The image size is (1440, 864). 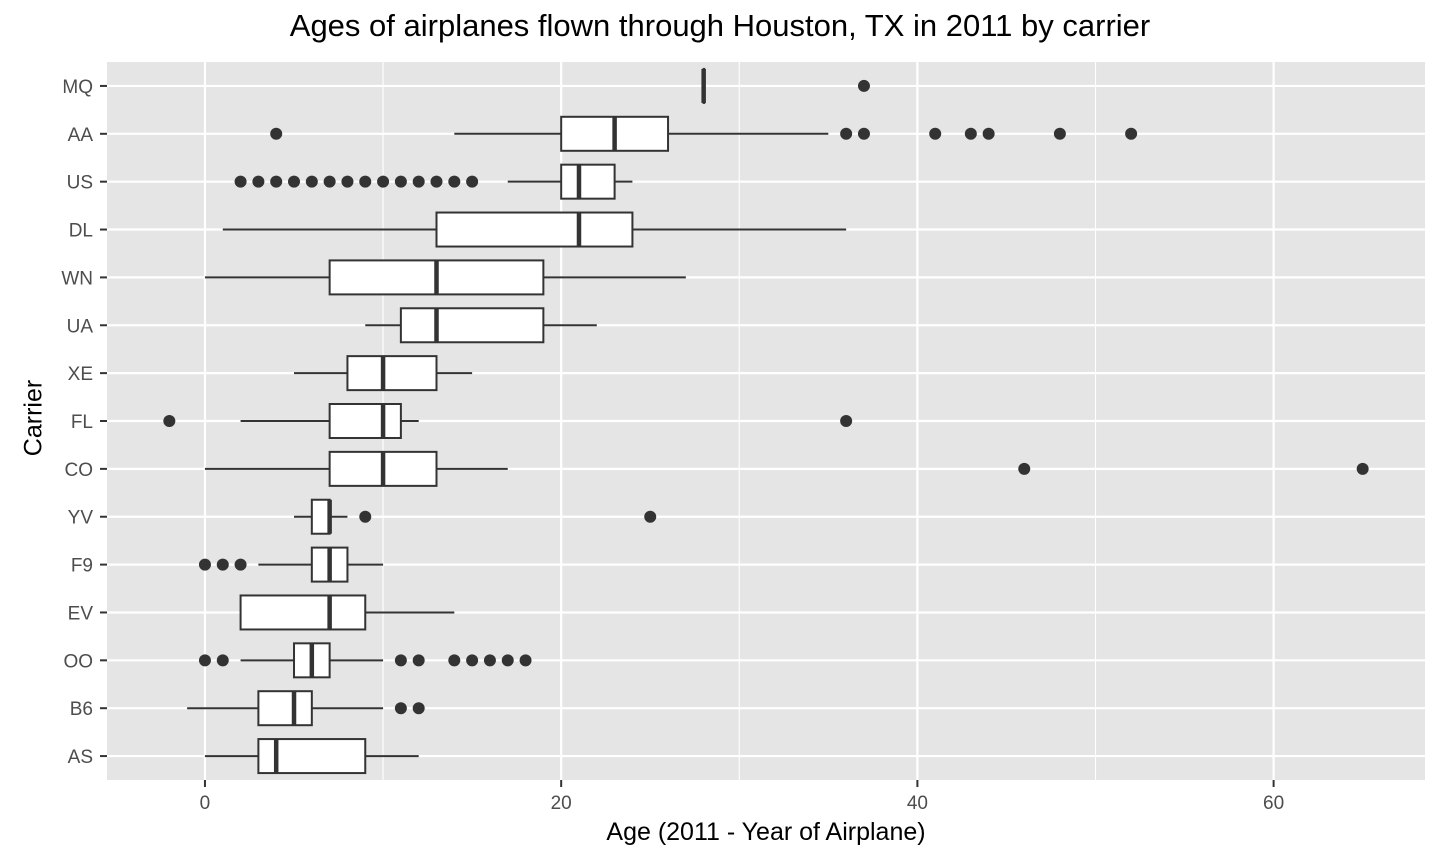 I want to click on box-oo, so click(x=365, y=660).